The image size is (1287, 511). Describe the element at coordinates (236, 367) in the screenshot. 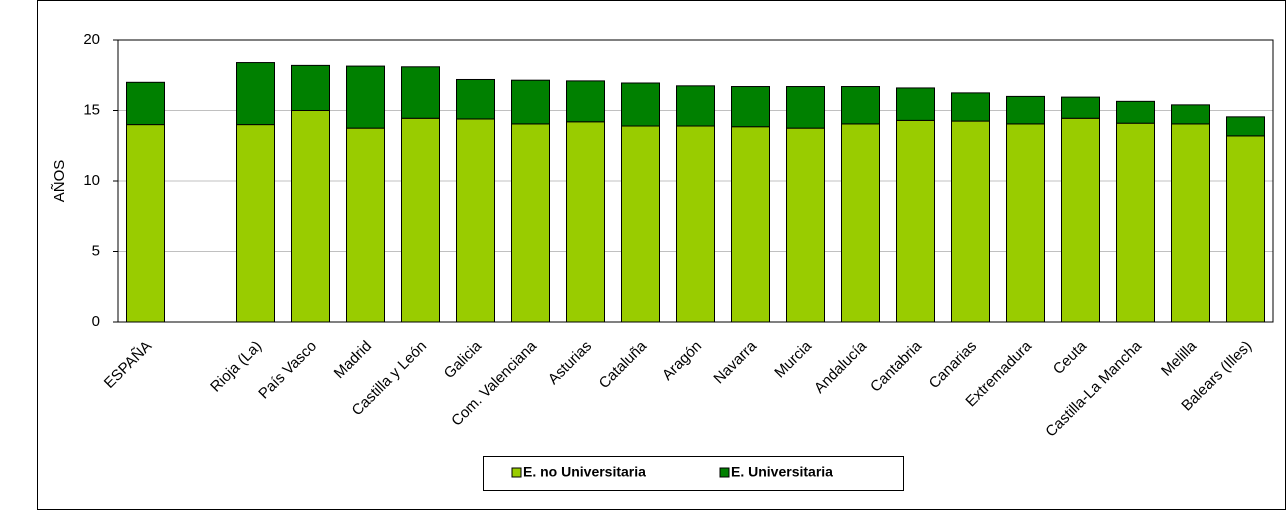

I see `x-tick-label: Rioja (La)` at that location.